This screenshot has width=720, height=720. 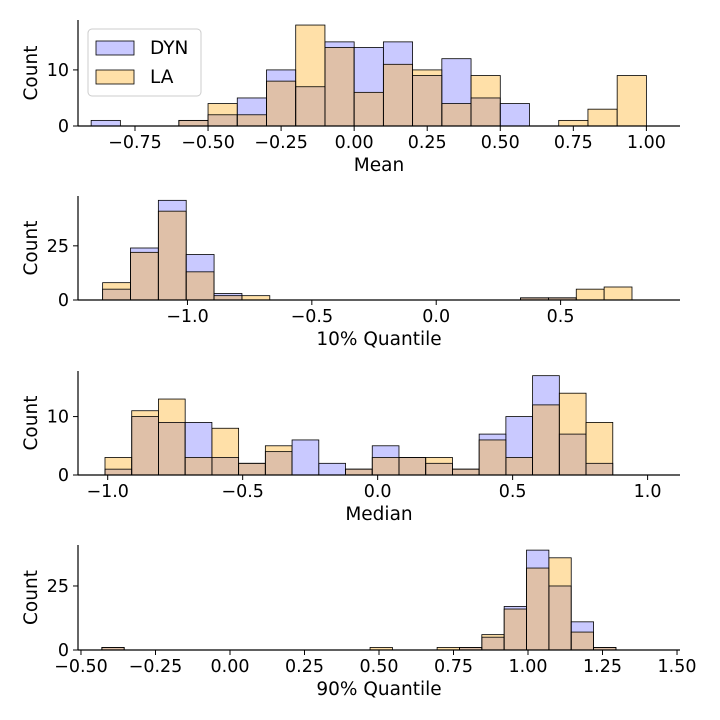 What do you see at coordinates (58, 247) in the screenshot?
I see `y-tick-label: 25` at bounding box center [58, 247].